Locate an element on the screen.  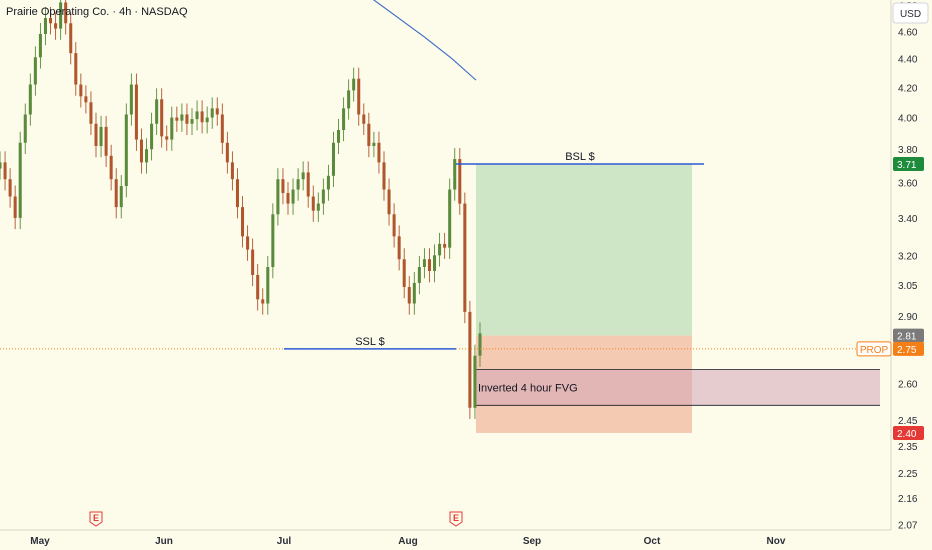
price-axis-background is located at coordinates (911, 275).